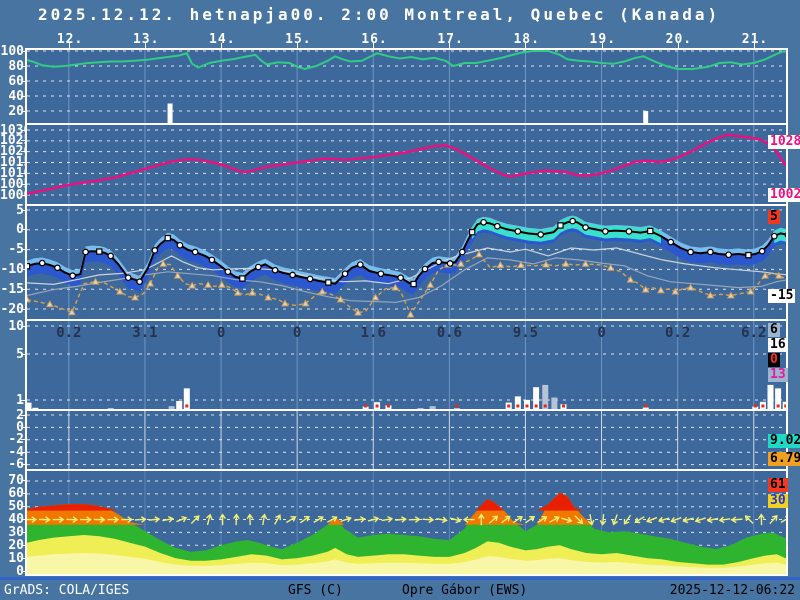 Image resolution: width=800 pixels, height=600 pixels. Describe the element at coordinates (16, 507) in the screenshot. I see `y-axis-tick-label: 50` at that location.